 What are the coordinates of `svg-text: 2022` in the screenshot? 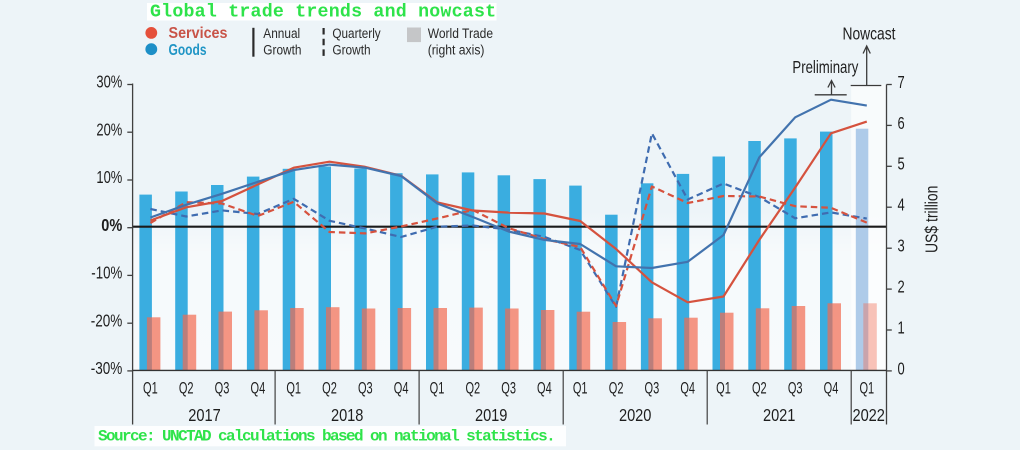 It's located at (868, 415).